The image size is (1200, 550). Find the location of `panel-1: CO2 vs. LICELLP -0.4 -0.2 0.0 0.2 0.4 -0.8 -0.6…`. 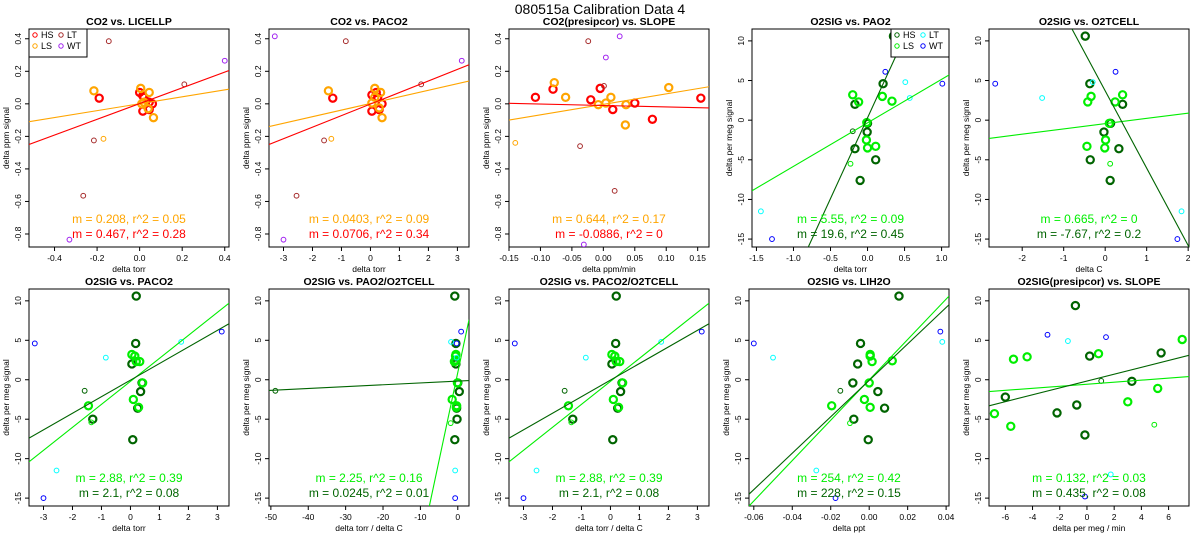

panel-1: CO2 vs. LICELLP -0.4 -0.2 0.0 0.2 0.4 -0.8 -0.6… is located at coordinates (116, 145).